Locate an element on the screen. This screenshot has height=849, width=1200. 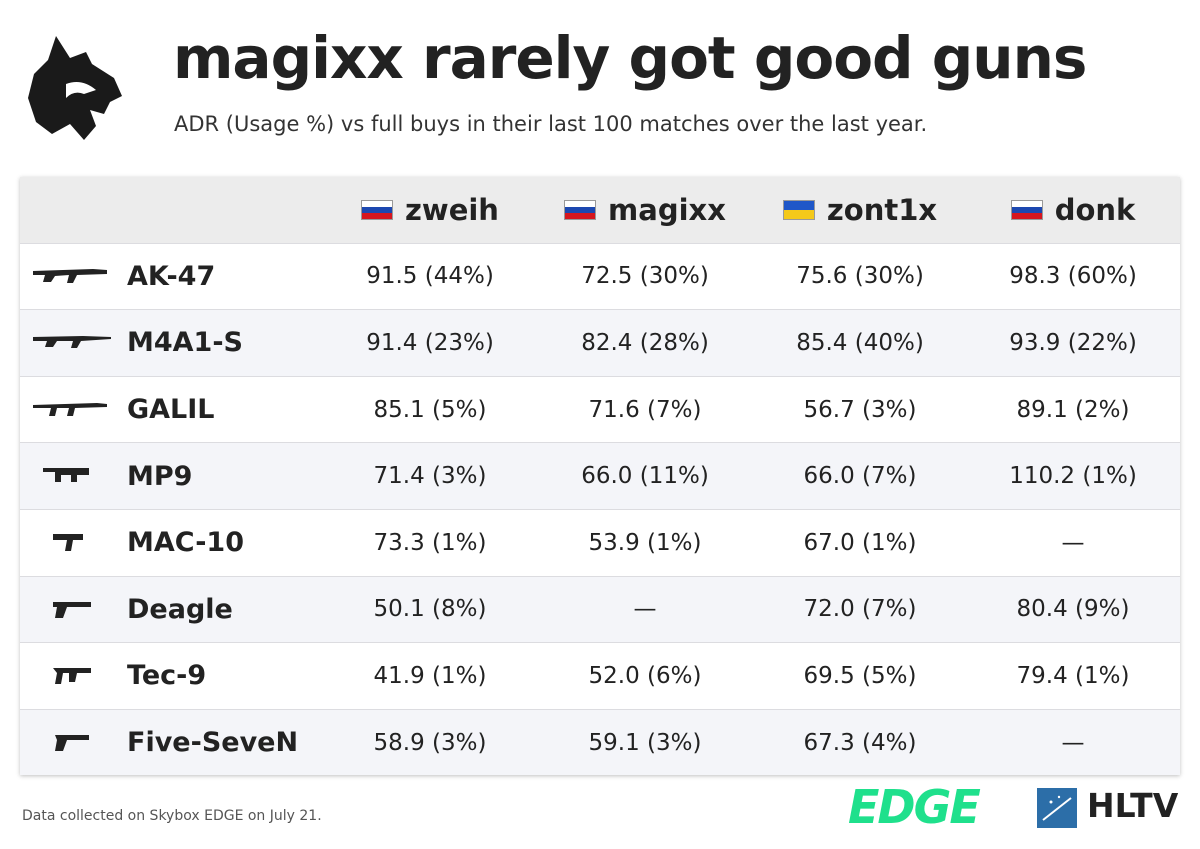
stat-cell: 72.0 (7%) is located at coordinates (860, 609).